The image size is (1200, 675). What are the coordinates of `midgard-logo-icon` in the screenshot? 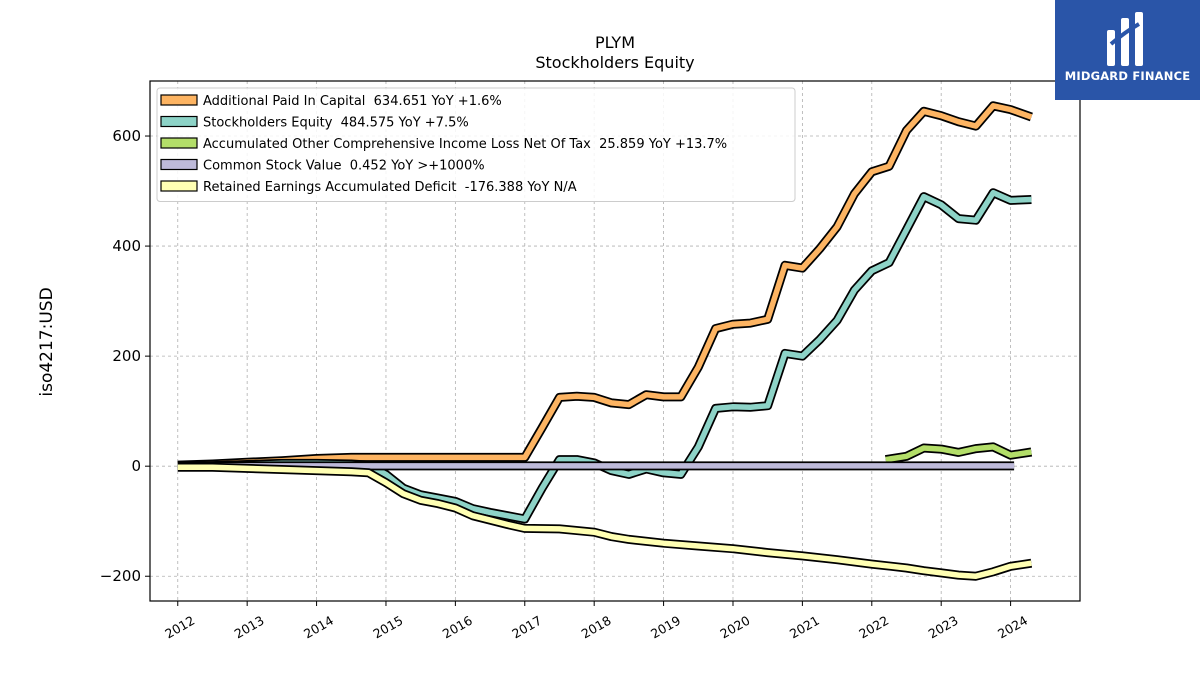 It's located at (1125, 39).